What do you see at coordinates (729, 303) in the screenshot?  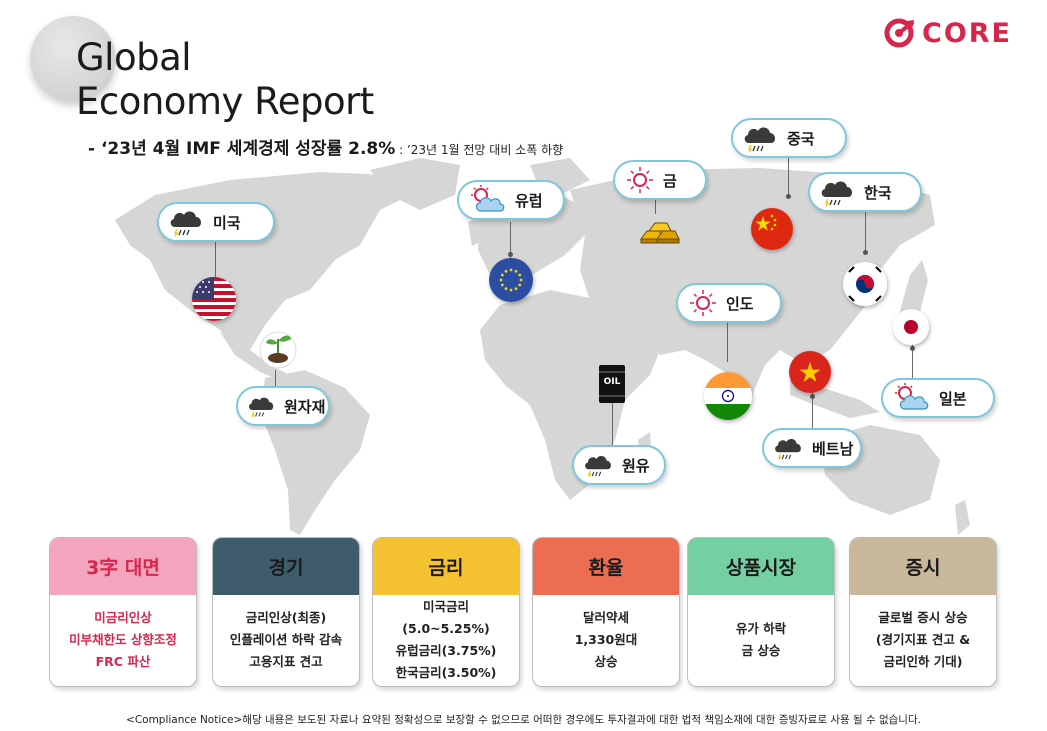 I see `map-label-india: 인도` at bounding box center [729, 303].